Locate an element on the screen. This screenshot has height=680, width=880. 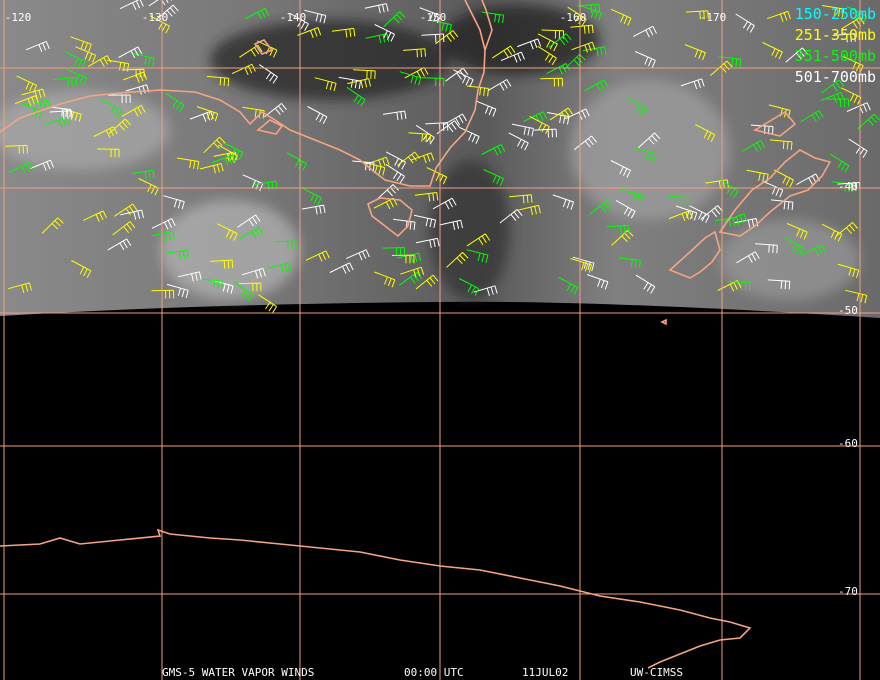
longitude-label: -150 is located at coordinates (433, 17).